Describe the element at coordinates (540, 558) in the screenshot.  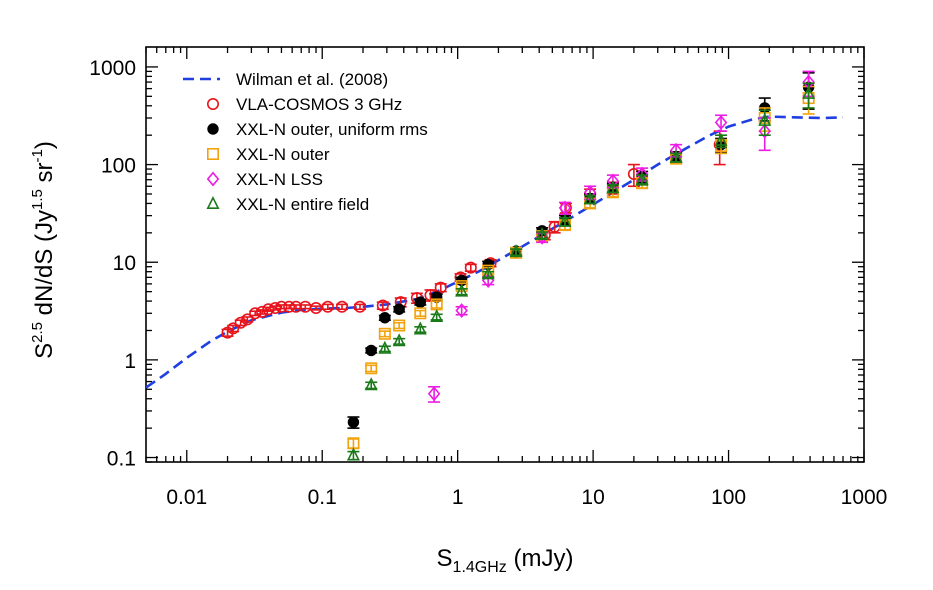
I see `x-axis-title-unit: (mJy)` at that location.